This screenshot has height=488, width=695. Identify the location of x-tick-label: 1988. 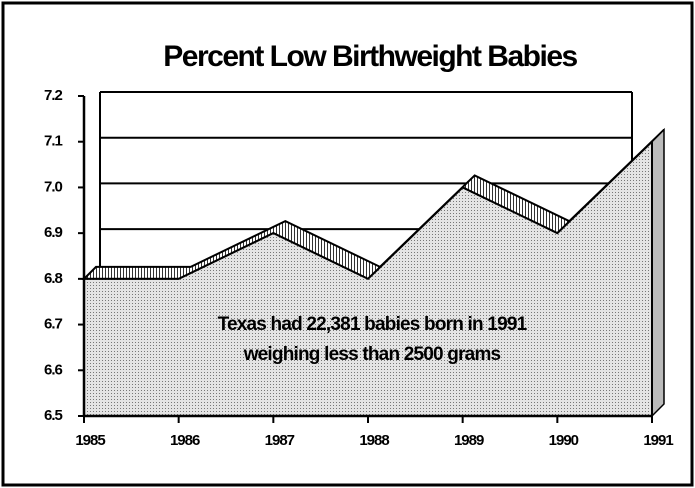
(374, 440).